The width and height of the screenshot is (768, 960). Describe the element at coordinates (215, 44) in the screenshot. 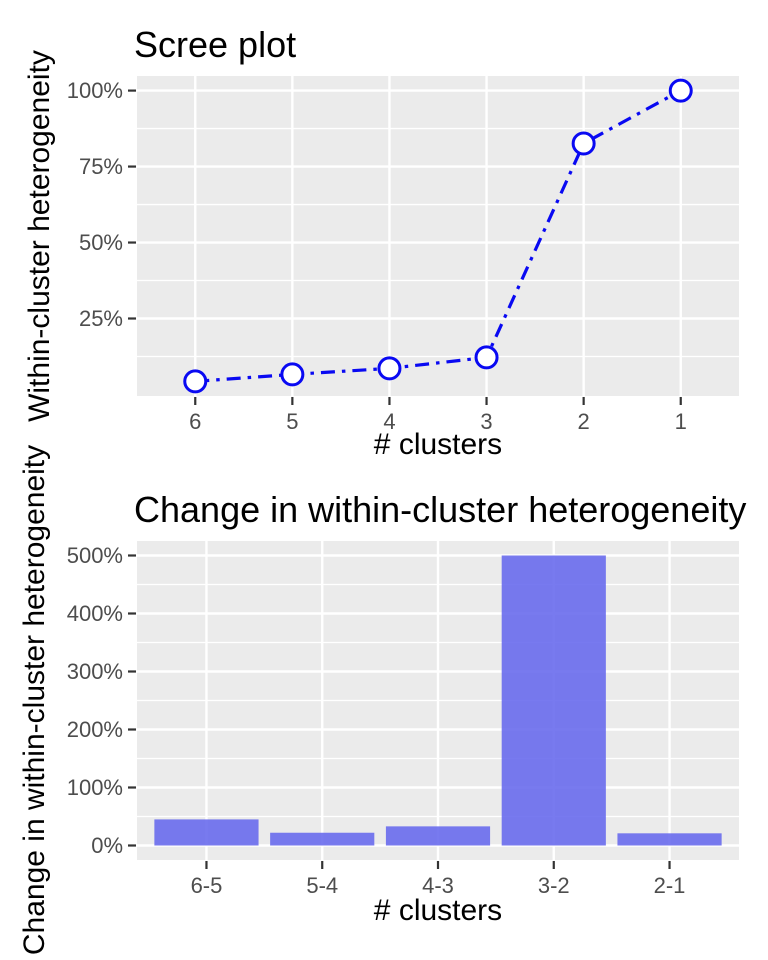

I see `scree-plot-title: Scree plot` at that location.